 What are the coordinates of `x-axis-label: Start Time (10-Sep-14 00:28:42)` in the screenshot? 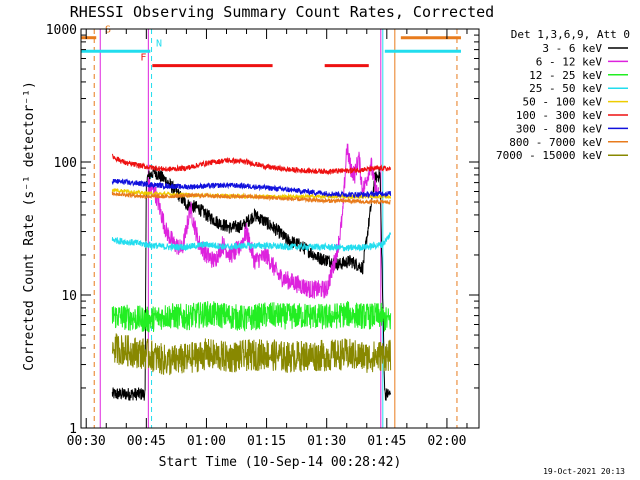 It's located at (280, 462).